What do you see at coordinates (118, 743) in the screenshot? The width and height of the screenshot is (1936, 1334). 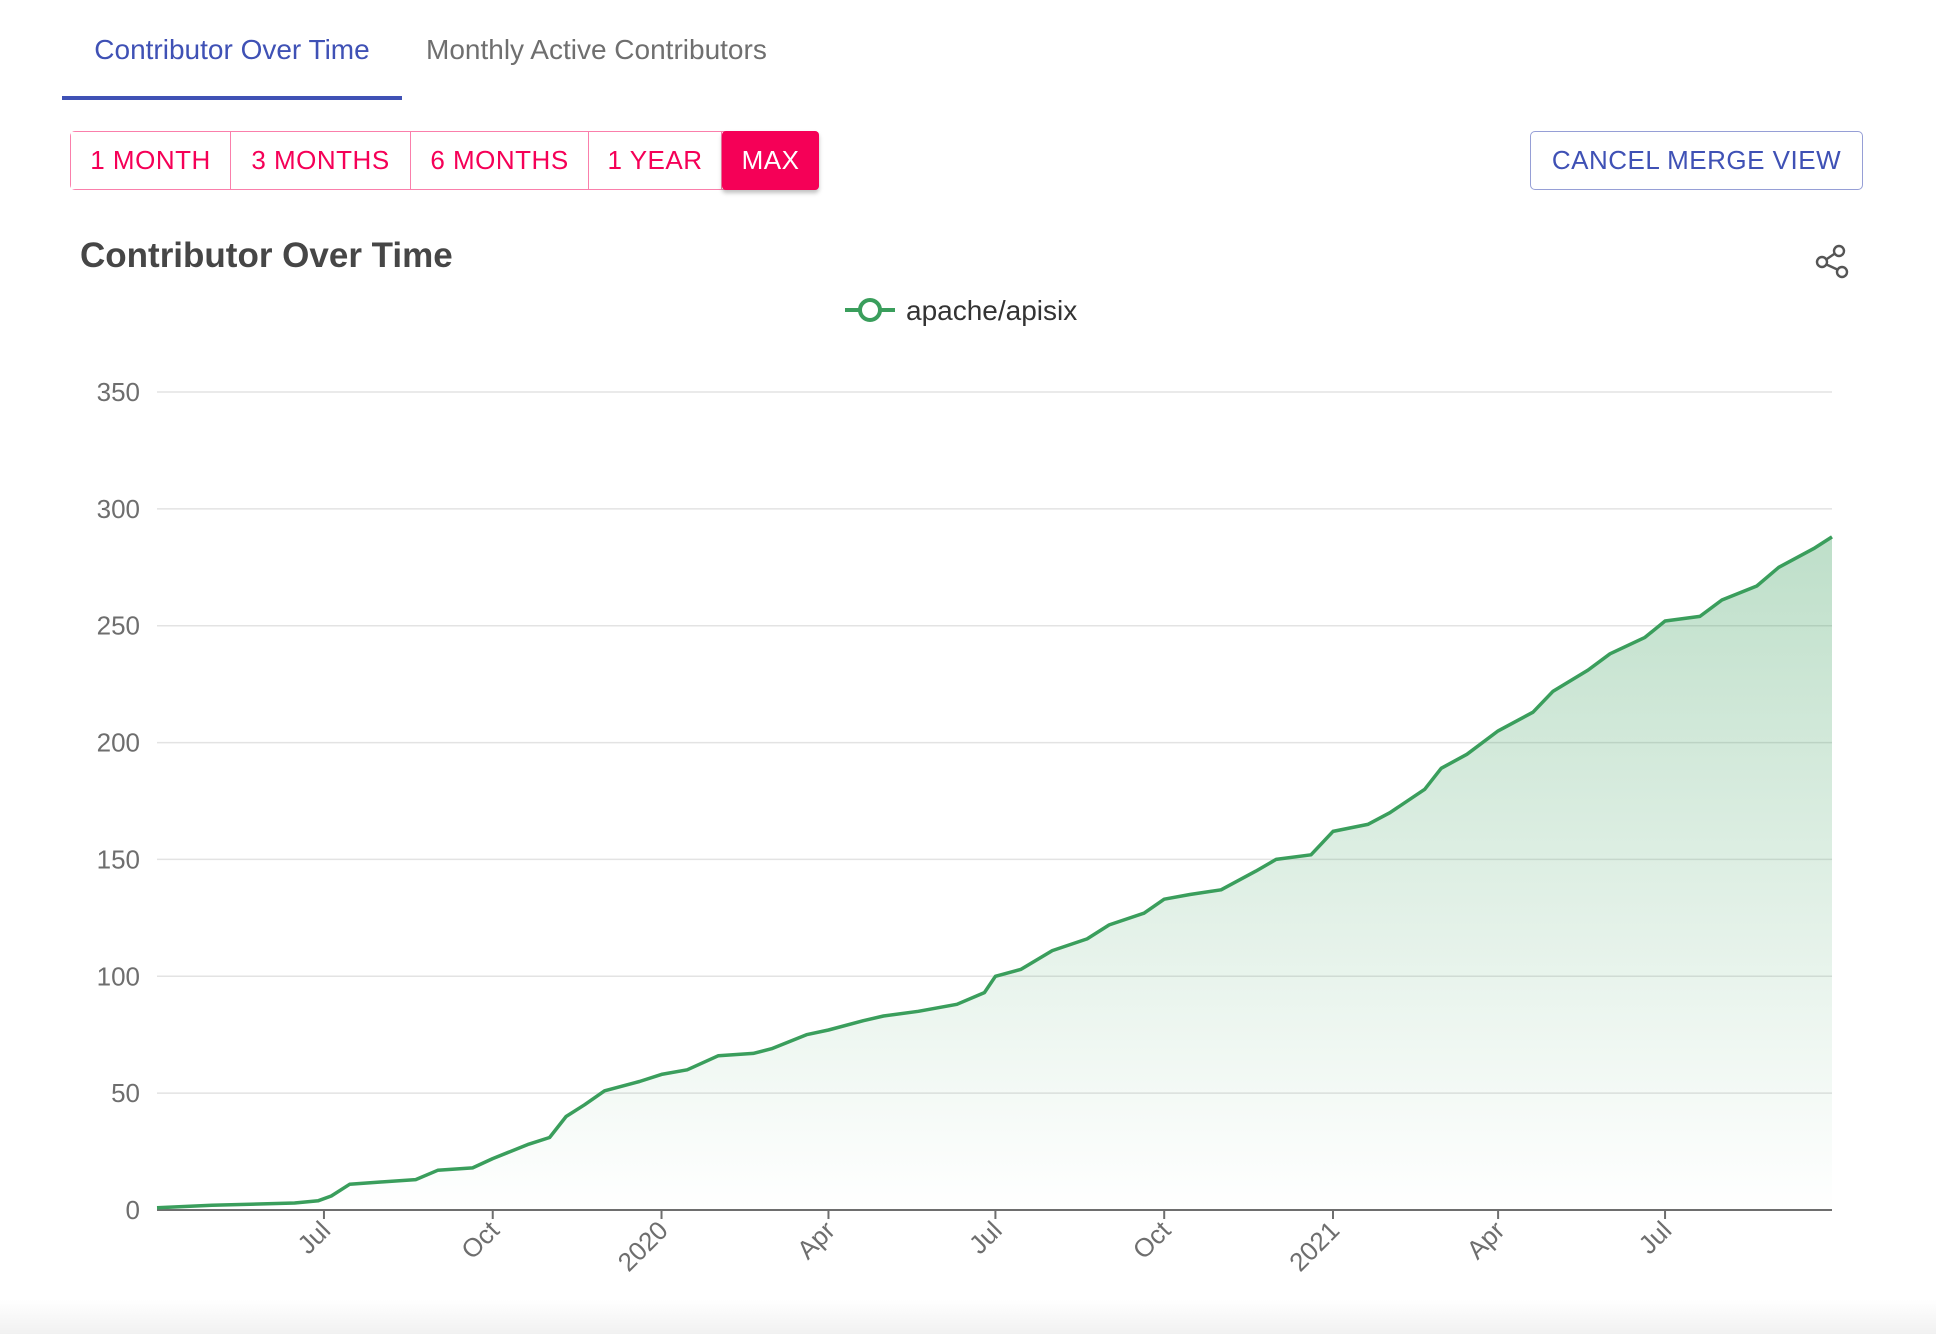 I see `y-tick-label: 200` at bounding box center [118, 743].